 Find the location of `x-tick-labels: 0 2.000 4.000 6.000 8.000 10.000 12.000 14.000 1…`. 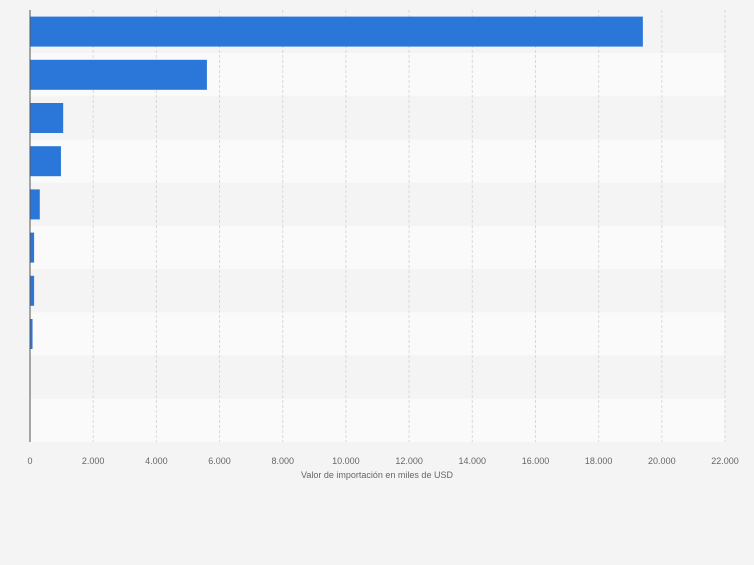

x-tick-labels: 0 2.000 4.000 6.000 8.000 10.000 12.000 14.000 1… is located at coordinates (382, 461).